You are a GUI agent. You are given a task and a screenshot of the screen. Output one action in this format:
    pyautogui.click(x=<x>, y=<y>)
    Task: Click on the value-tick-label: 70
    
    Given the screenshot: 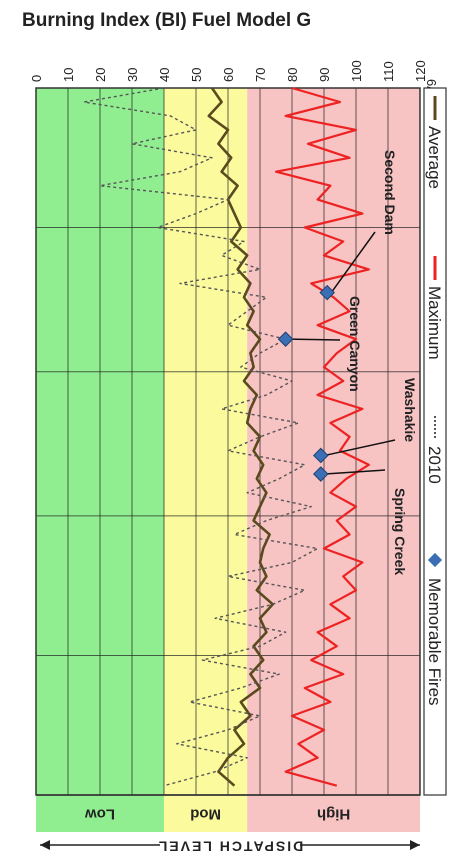 What is the action you would take?
    pyautogui.click(x=260, y=75)
    